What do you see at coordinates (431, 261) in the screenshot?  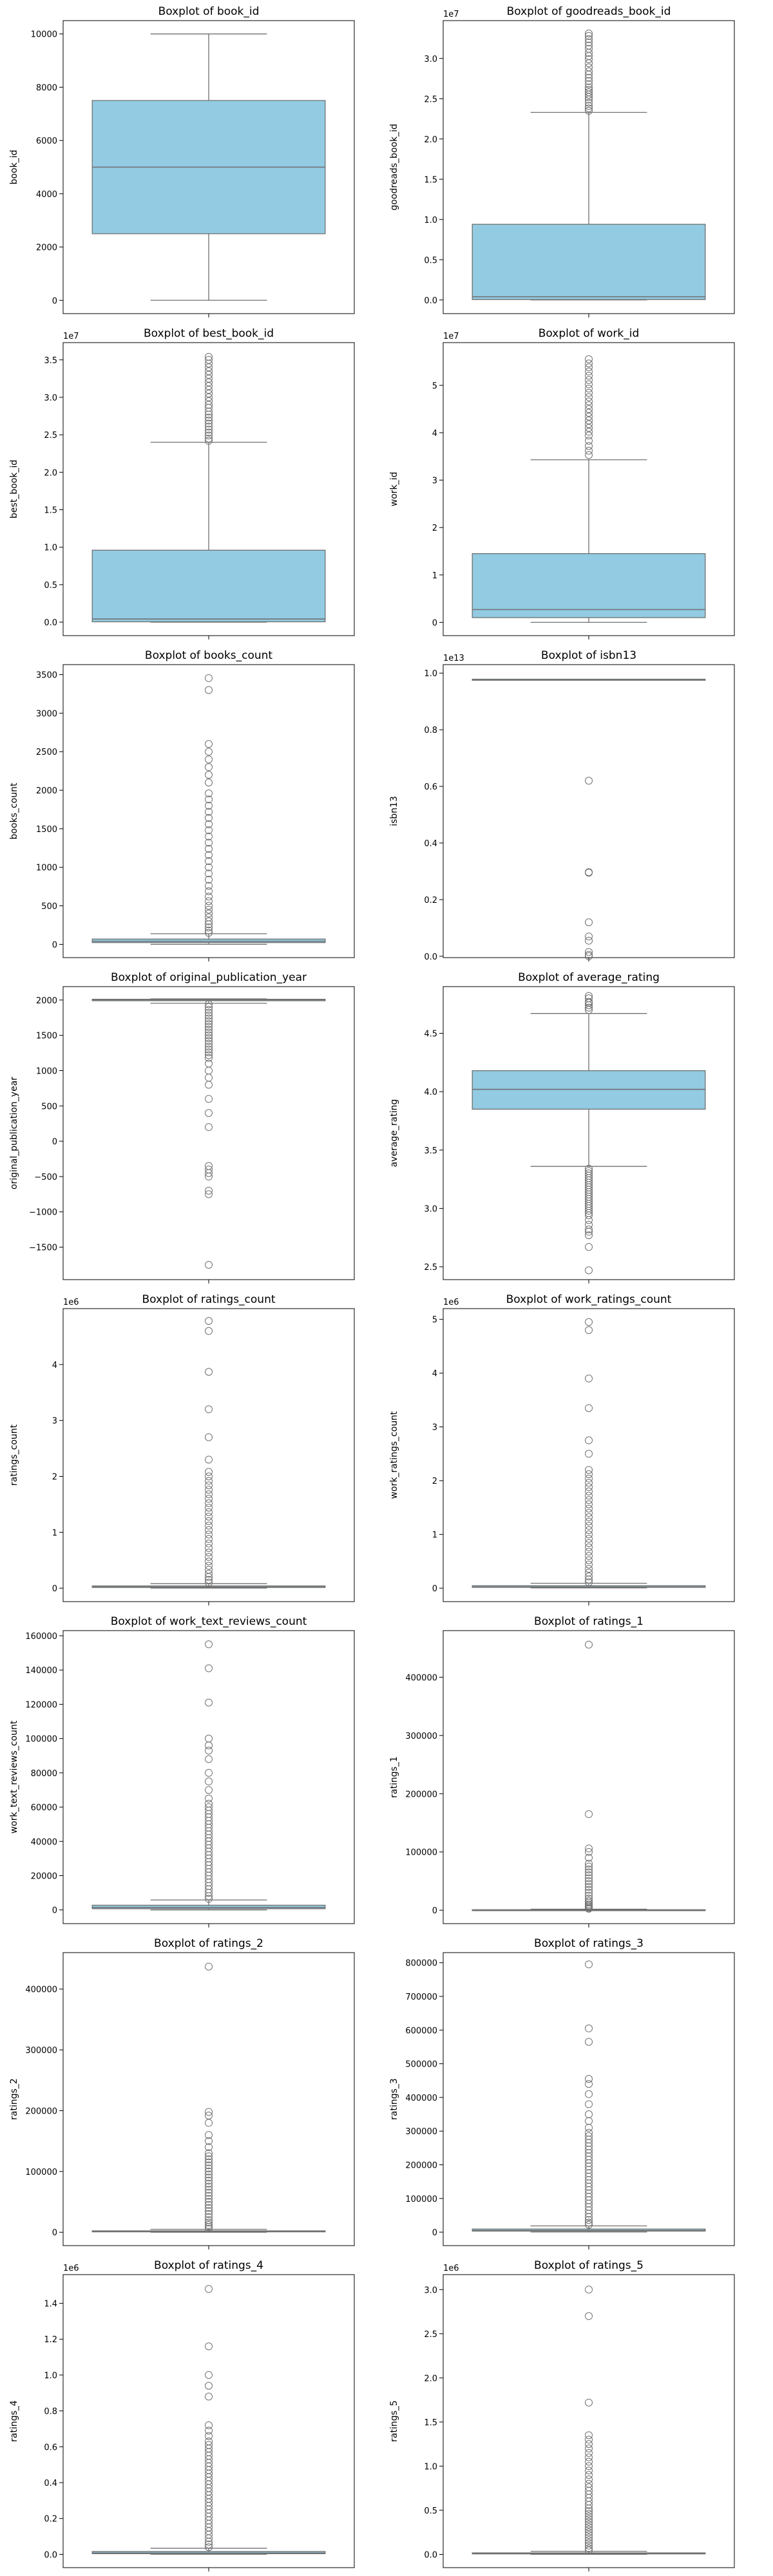 I see `y-tick-label: 0.5` at bounding box center [431, 261].